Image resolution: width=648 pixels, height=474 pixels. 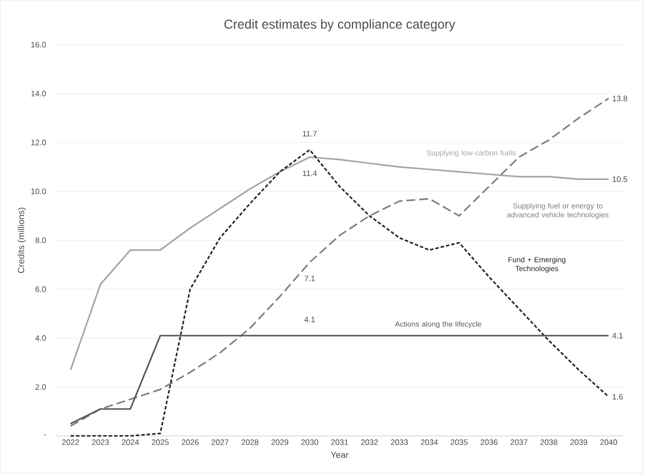 I want to click on y-axis-title: Credits (millions), so click(x=22, y=241).